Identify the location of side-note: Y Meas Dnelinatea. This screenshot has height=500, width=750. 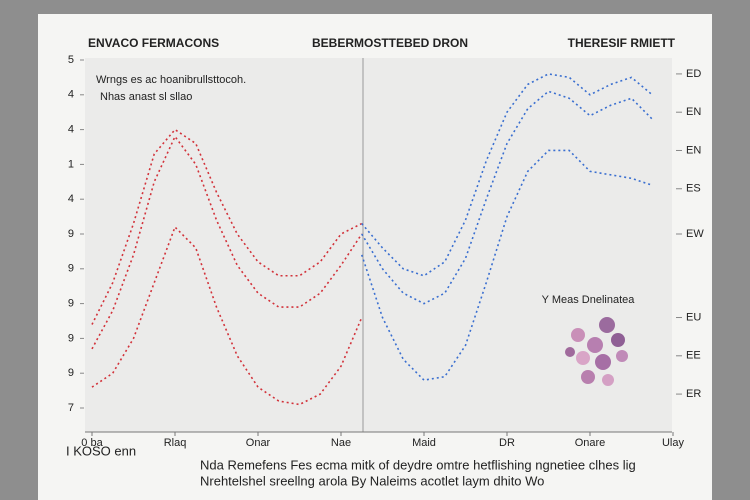
(589, 300).